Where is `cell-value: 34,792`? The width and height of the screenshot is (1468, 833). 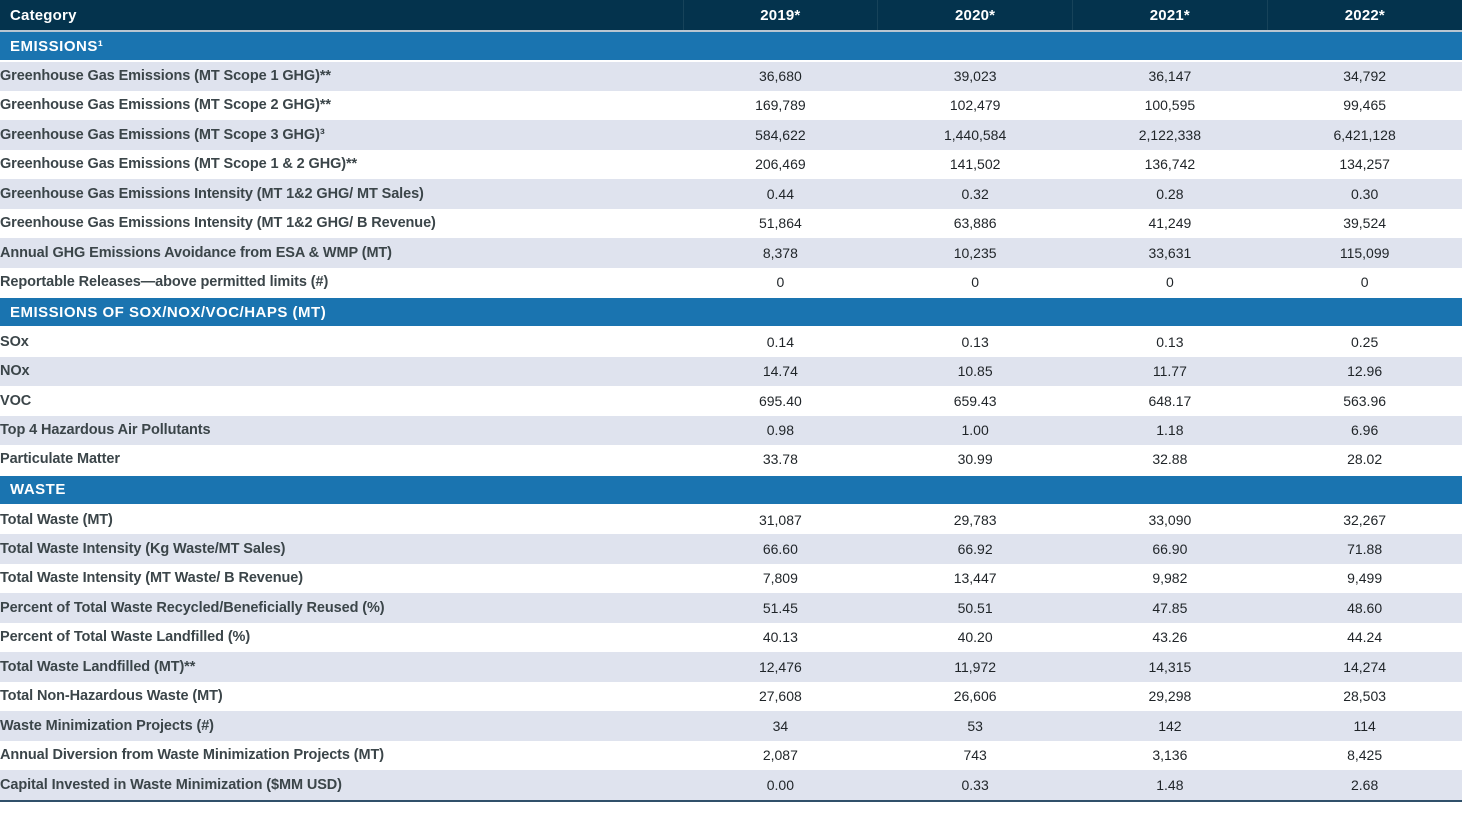
cell-value: 34,792 is located at coordinates (1364, 76).